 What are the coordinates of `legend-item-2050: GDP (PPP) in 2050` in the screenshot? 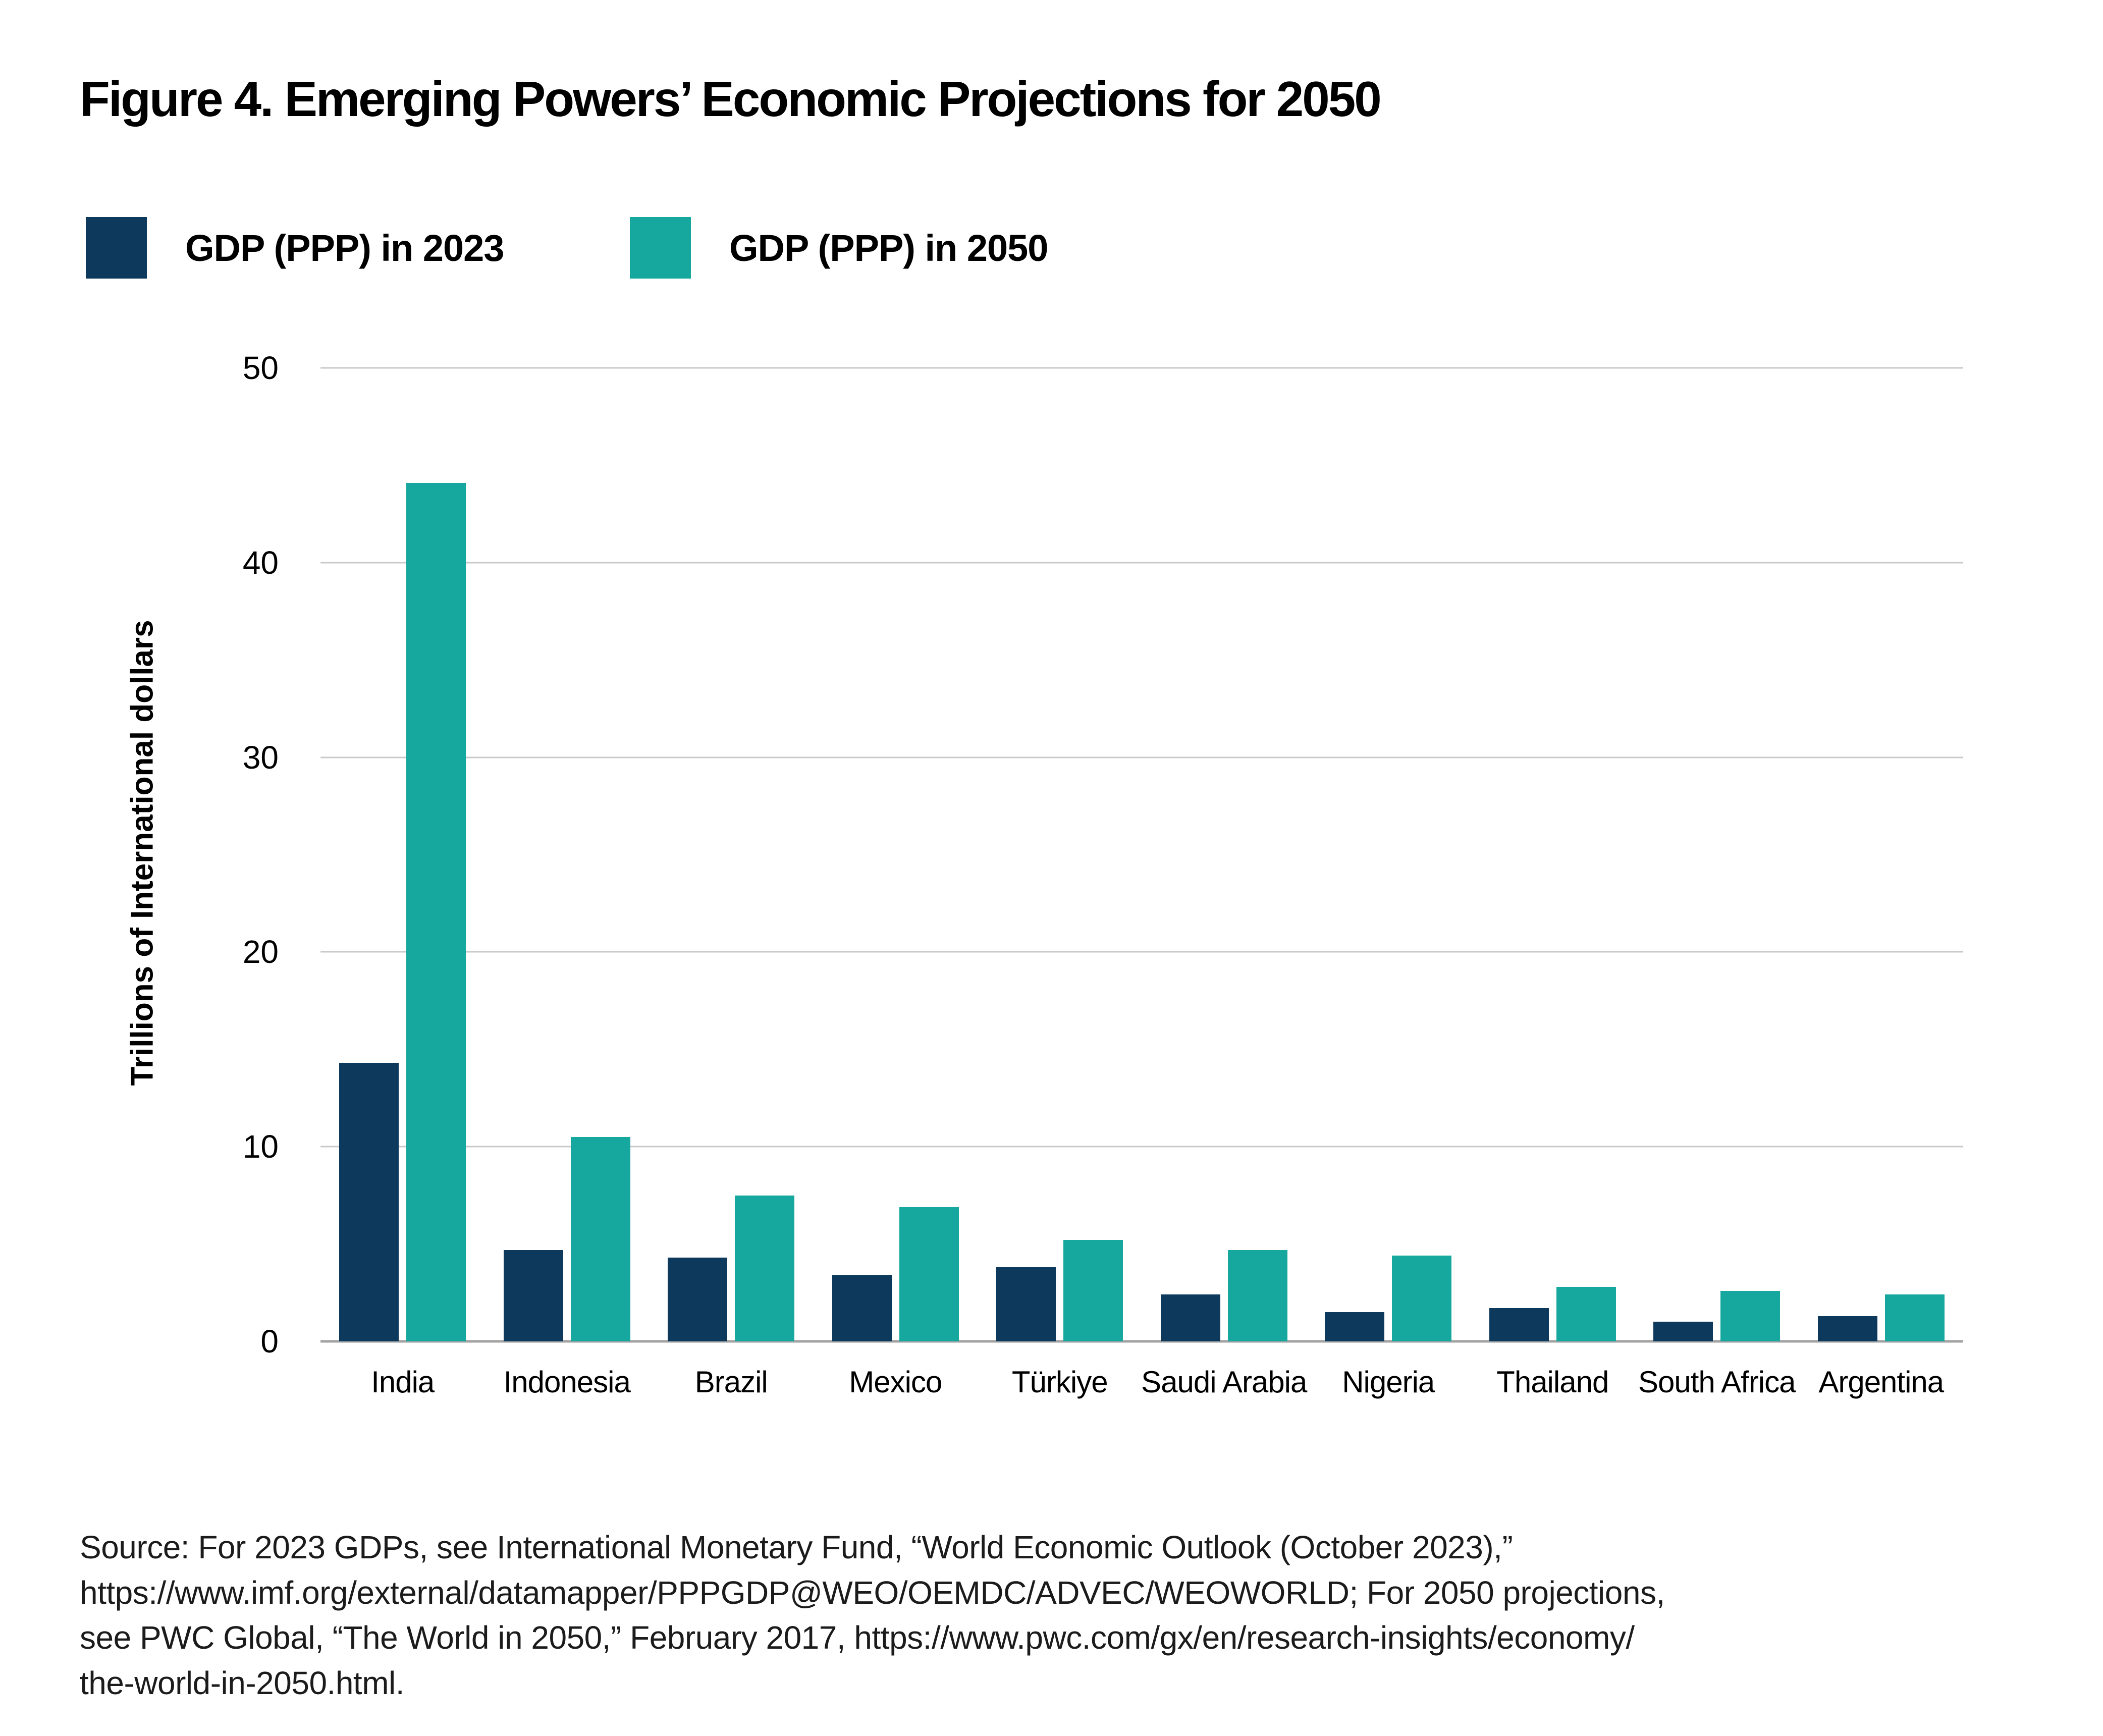 It's located at (839, 248).